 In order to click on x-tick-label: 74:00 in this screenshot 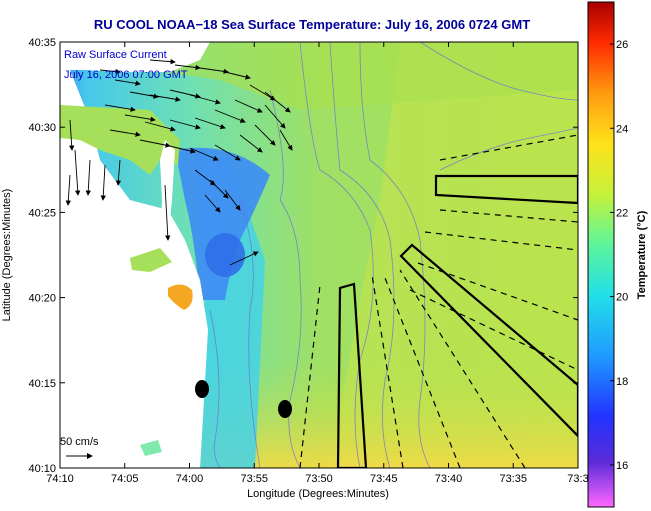, I will do `click(190, 479)`.